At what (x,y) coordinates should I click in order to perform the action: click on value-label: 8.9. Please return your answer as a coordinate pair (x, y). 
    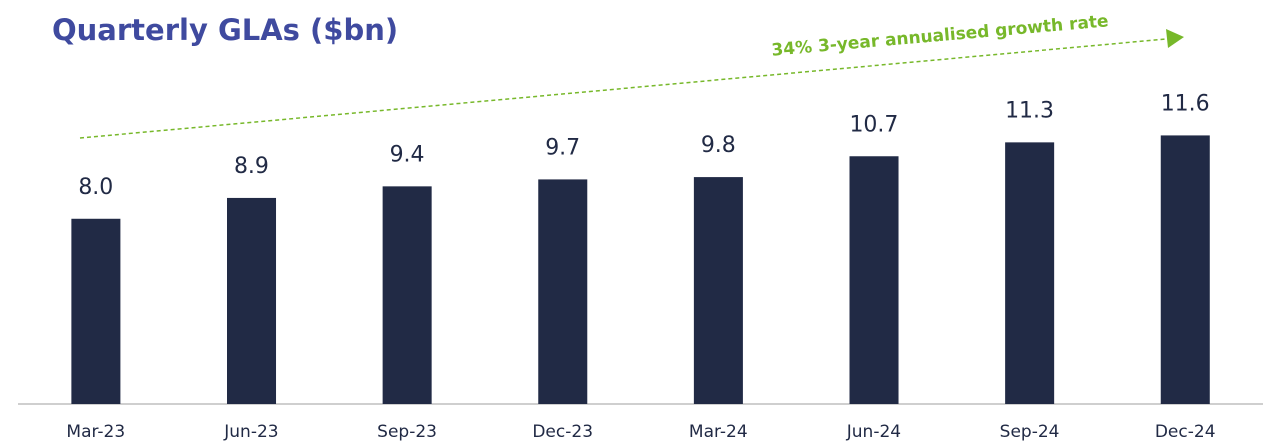
    Looking at the image, I should click on (251, 166).